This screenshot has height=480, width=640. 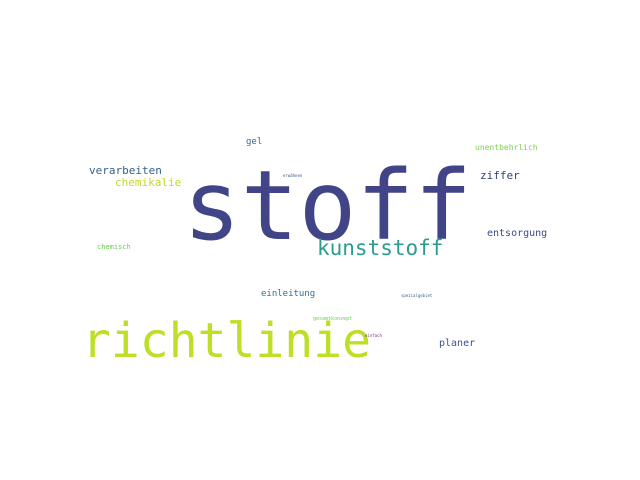 I want to click on word-planer: planer, so click(x=457, y=343).